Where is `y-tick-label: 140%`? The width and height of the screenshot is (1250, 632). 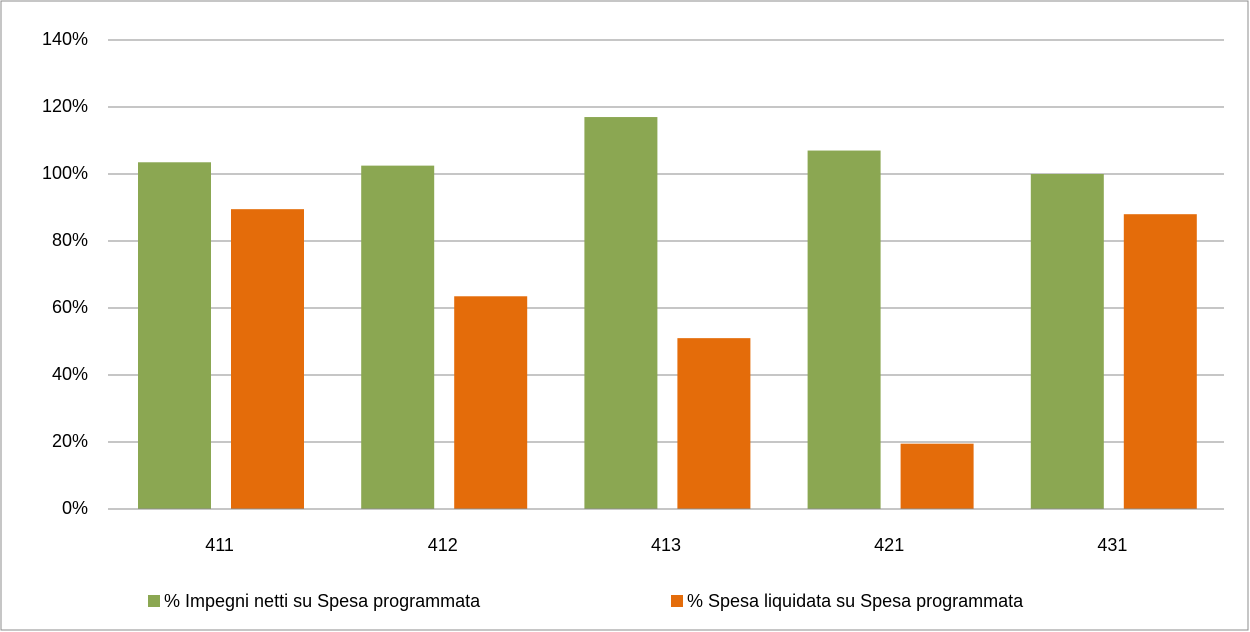 y-tick-label: 140% is located at coordinates (65, 39).